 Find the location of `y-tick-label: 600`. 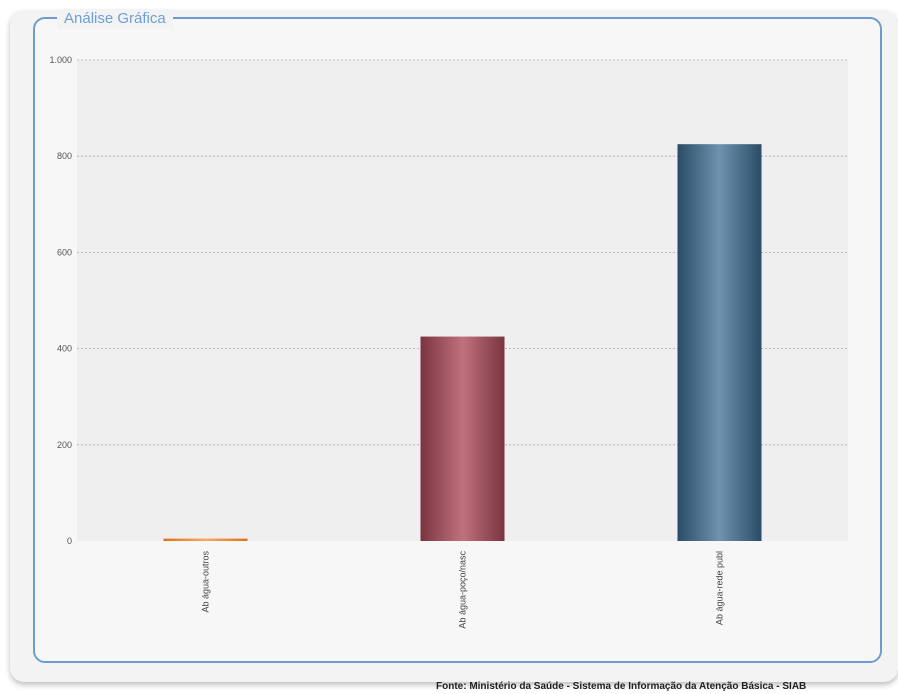

y-tick-label: 600 is located at coordinates (64, 252).